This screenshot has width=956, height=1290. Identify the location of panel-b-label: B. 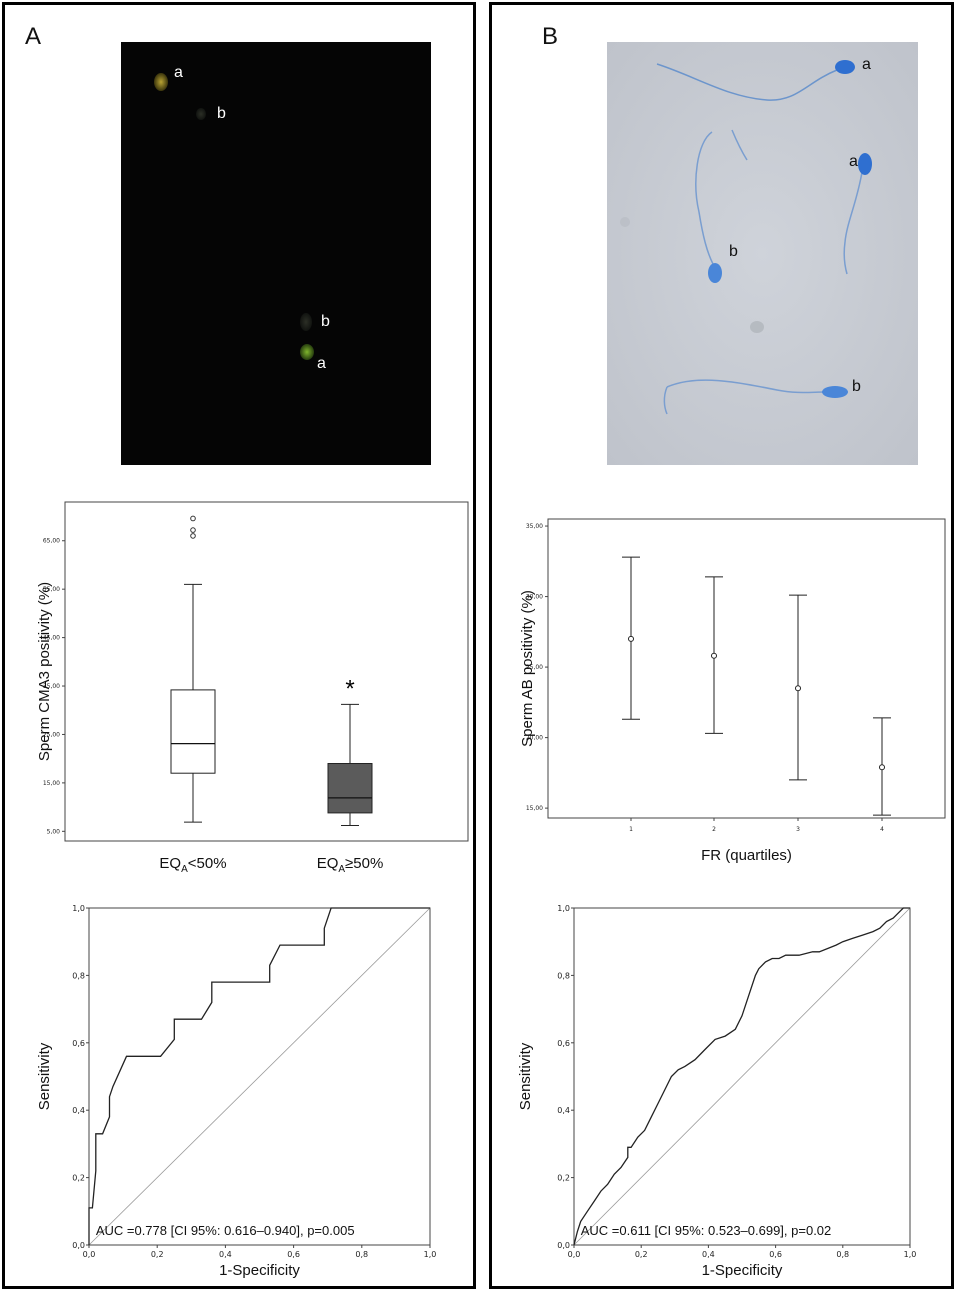
(550, 36).